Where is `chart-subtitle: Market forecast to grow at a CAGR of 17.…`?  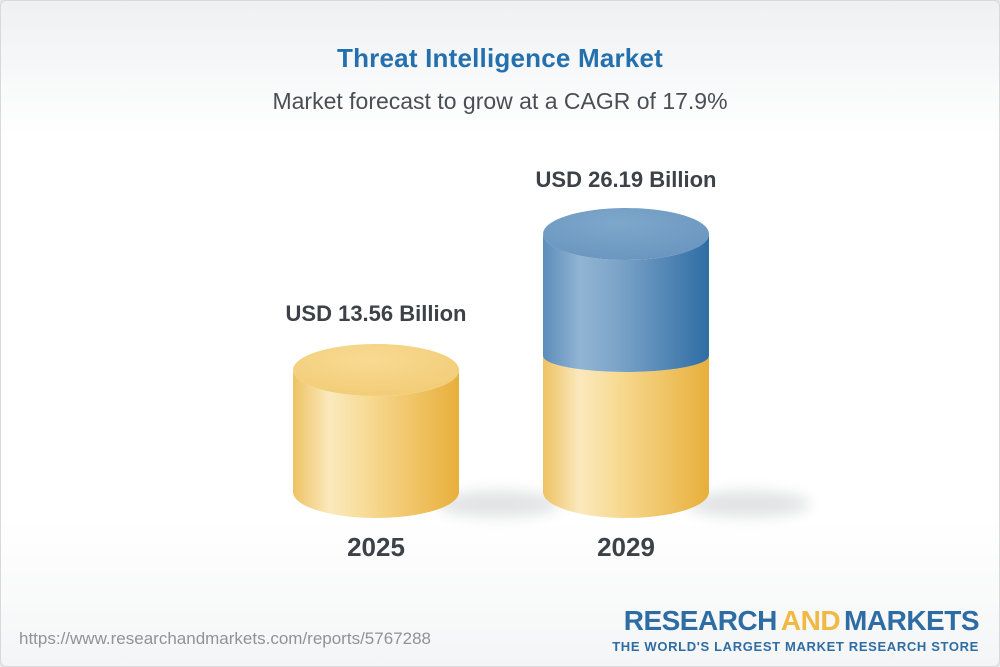
chart-subtitle: Market forecast to grow at a CAGR of 17.… is located at coordinates (500, 101).